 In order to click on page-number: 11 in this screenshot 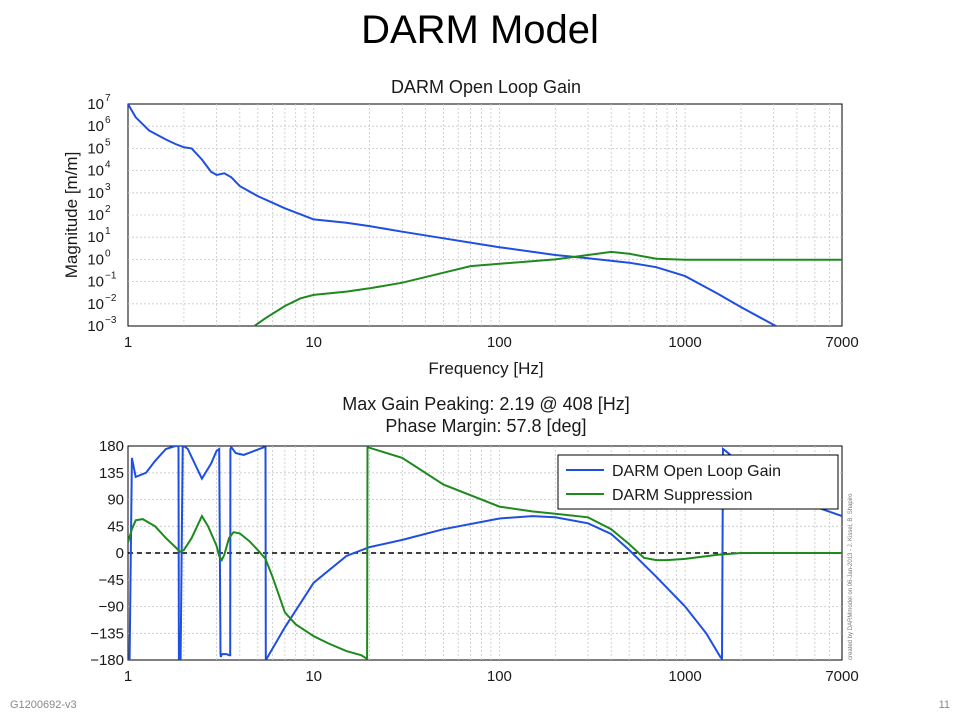, I will do `click(944, 705)`.